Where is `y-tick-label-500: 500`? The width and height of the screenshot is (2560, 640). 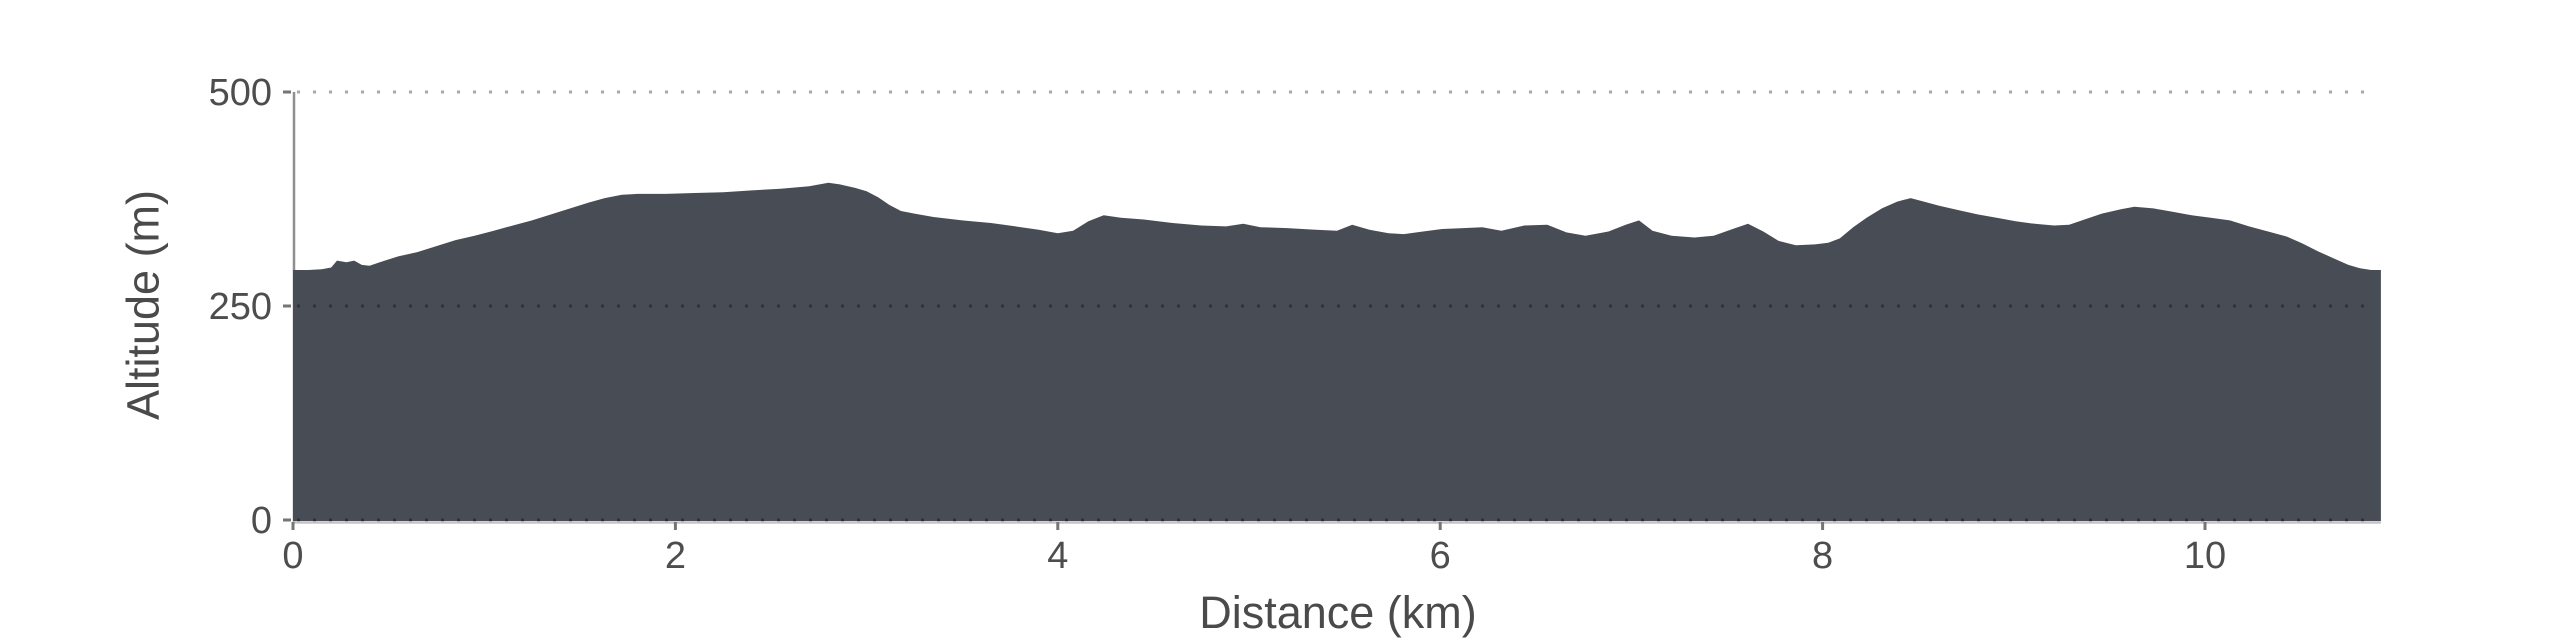
y-tick-label-500: 500 is located at coordinates (240, 93).